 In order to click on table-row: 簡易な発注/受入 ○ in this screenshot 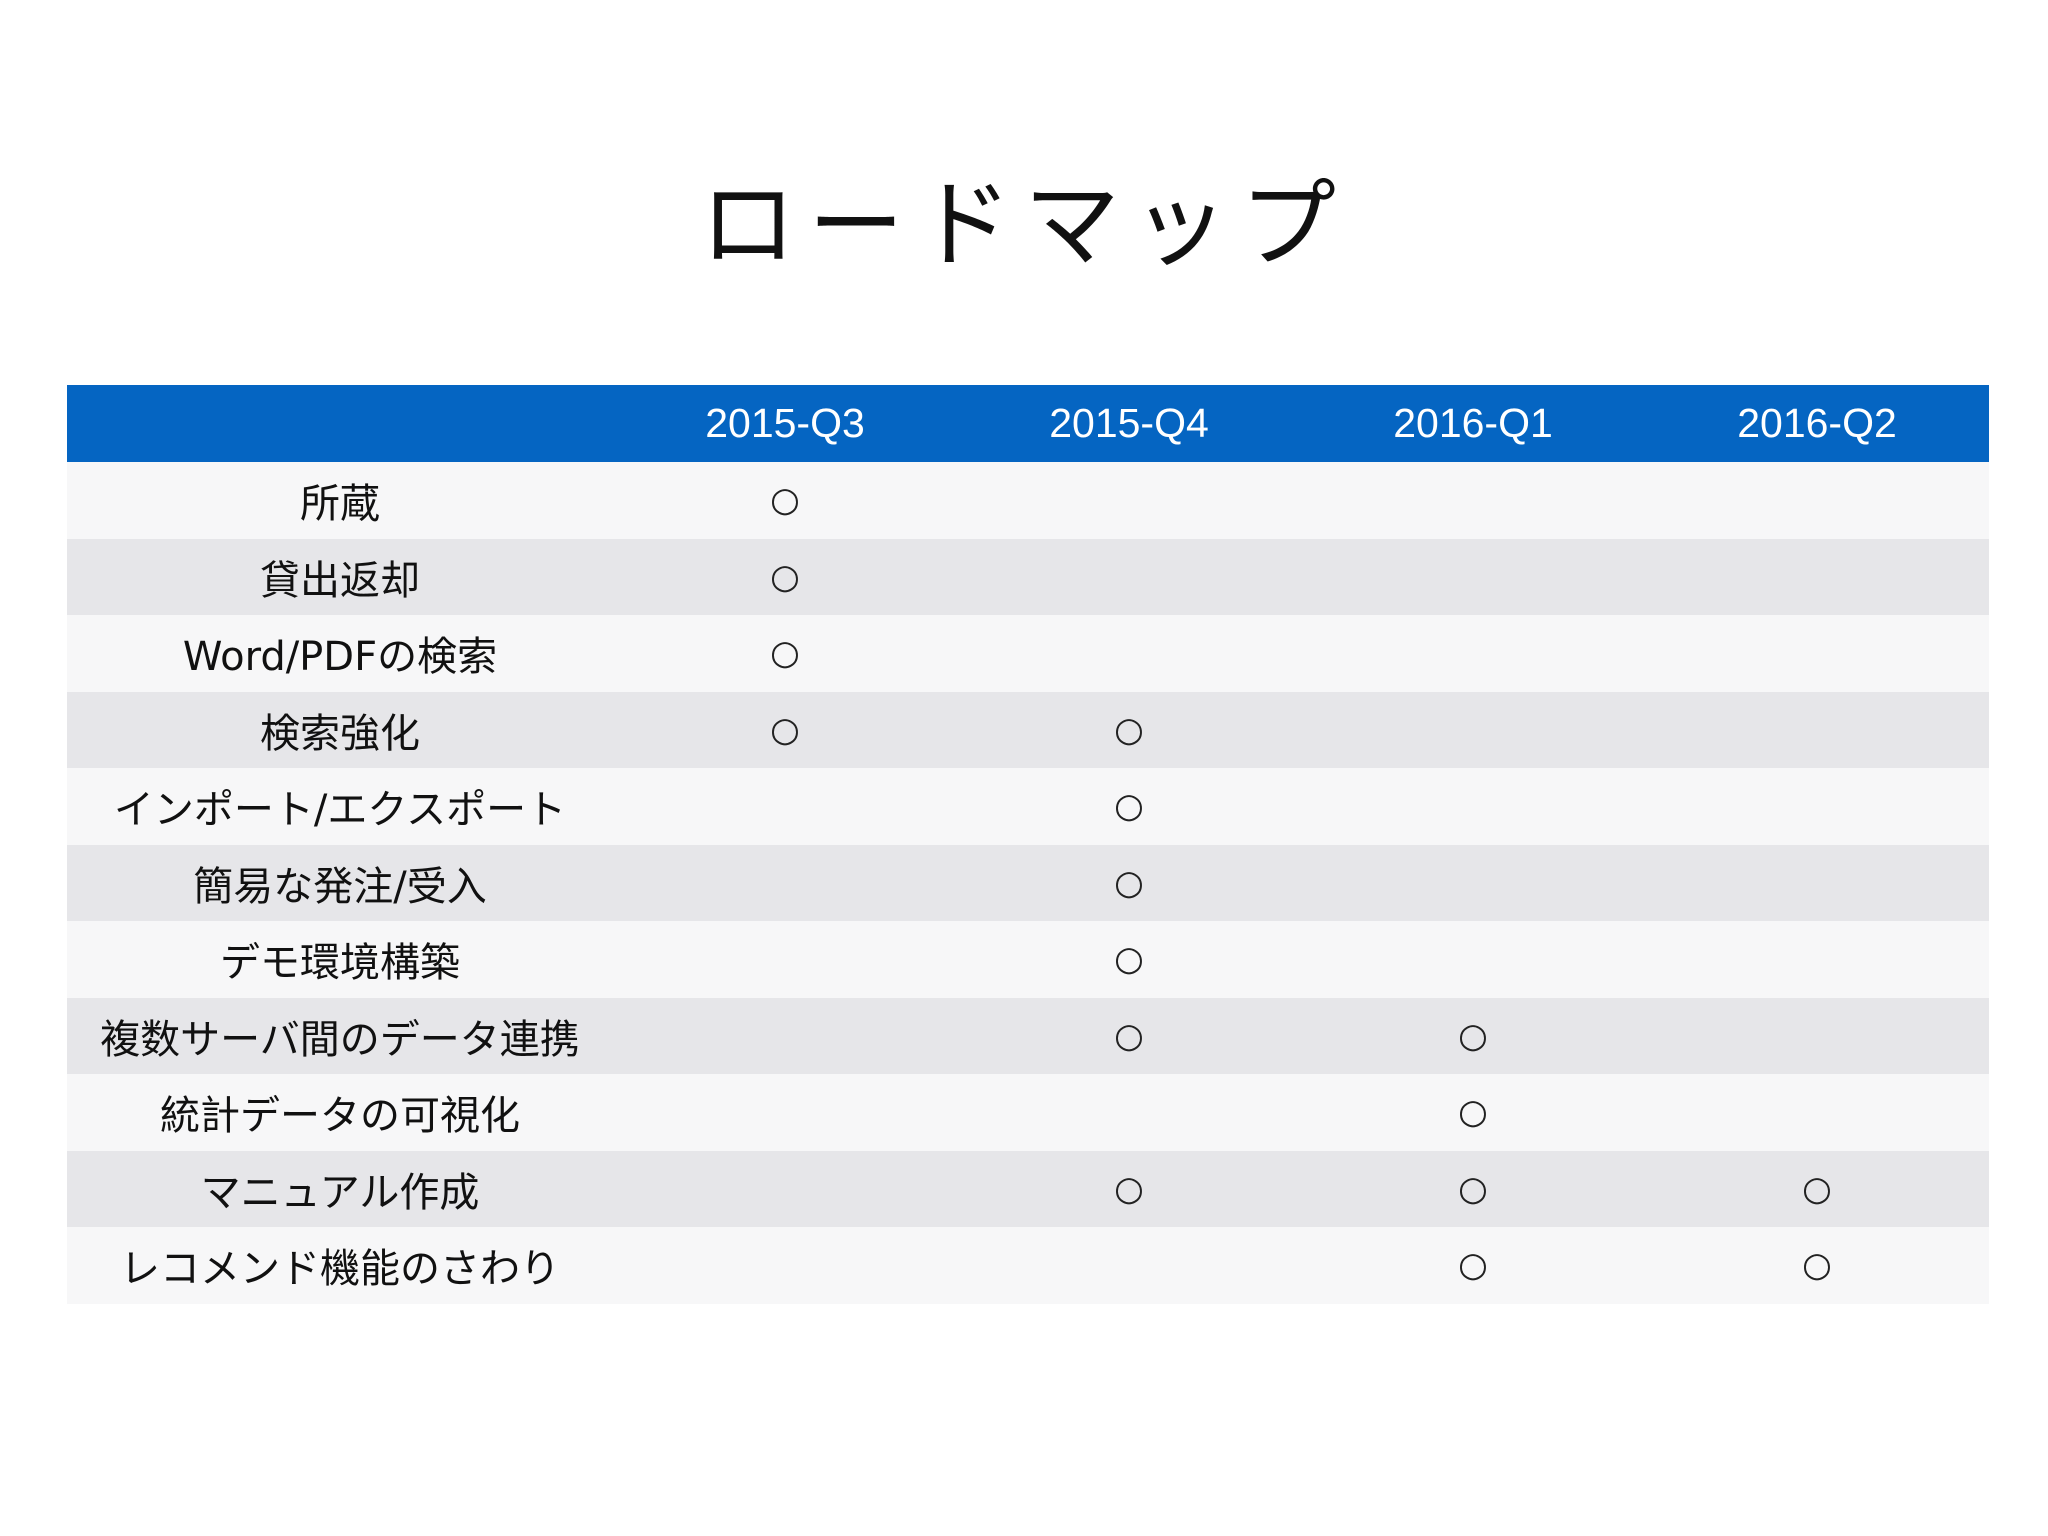, I will do `click(1028, 883)`.